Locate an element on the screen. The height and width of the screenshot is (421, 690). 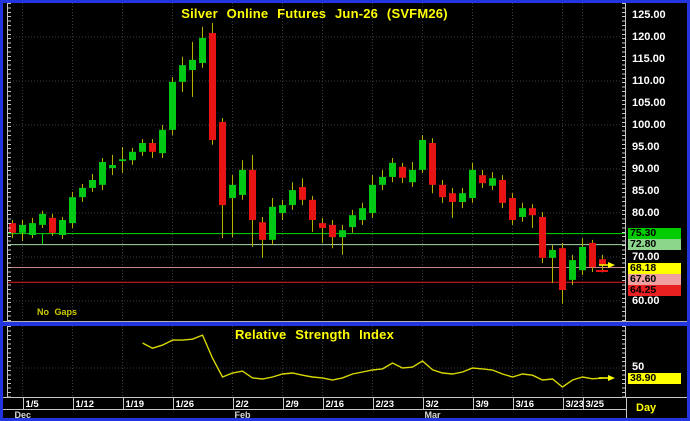
rsi-right-axis-ticks is located at coordinates (623, 361).